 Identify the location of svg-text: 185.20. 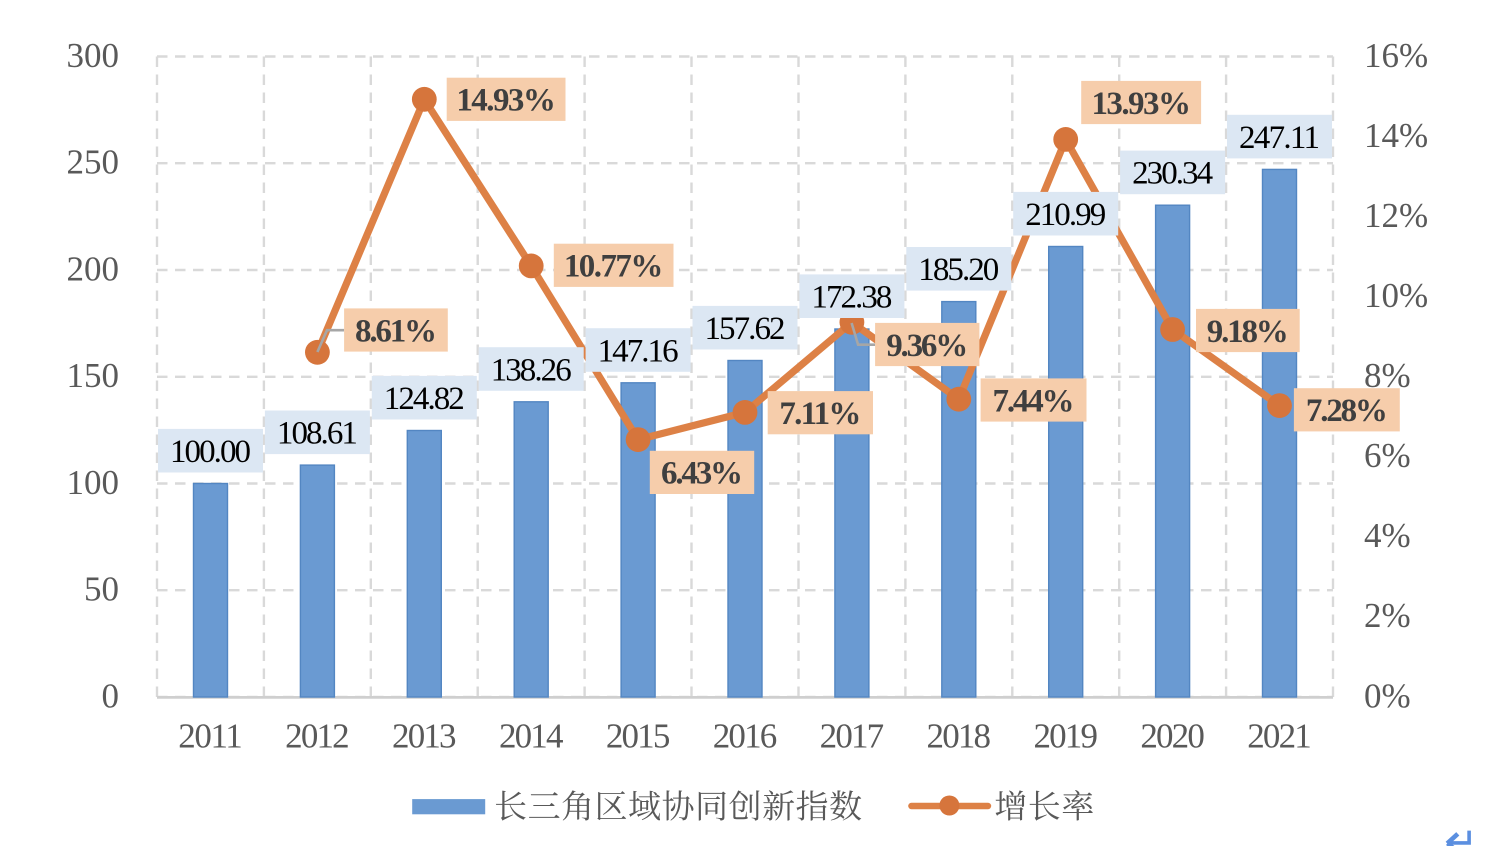
(958, 270).